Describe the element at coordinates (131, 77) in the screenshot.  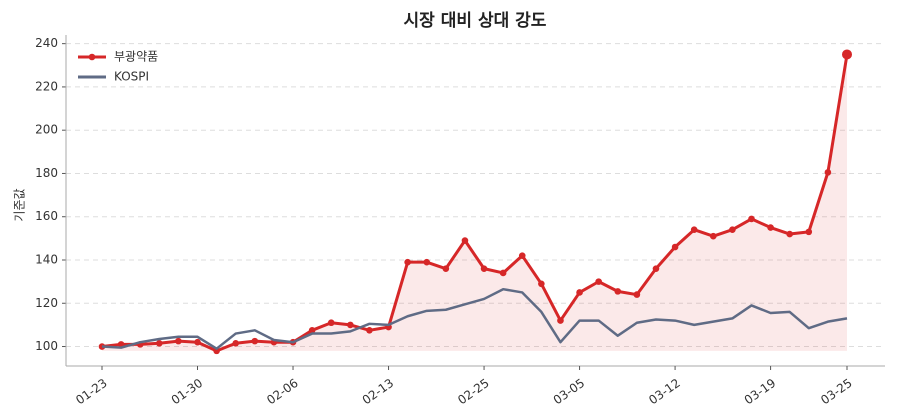
I see `legend-label: KOSPI` at that location.